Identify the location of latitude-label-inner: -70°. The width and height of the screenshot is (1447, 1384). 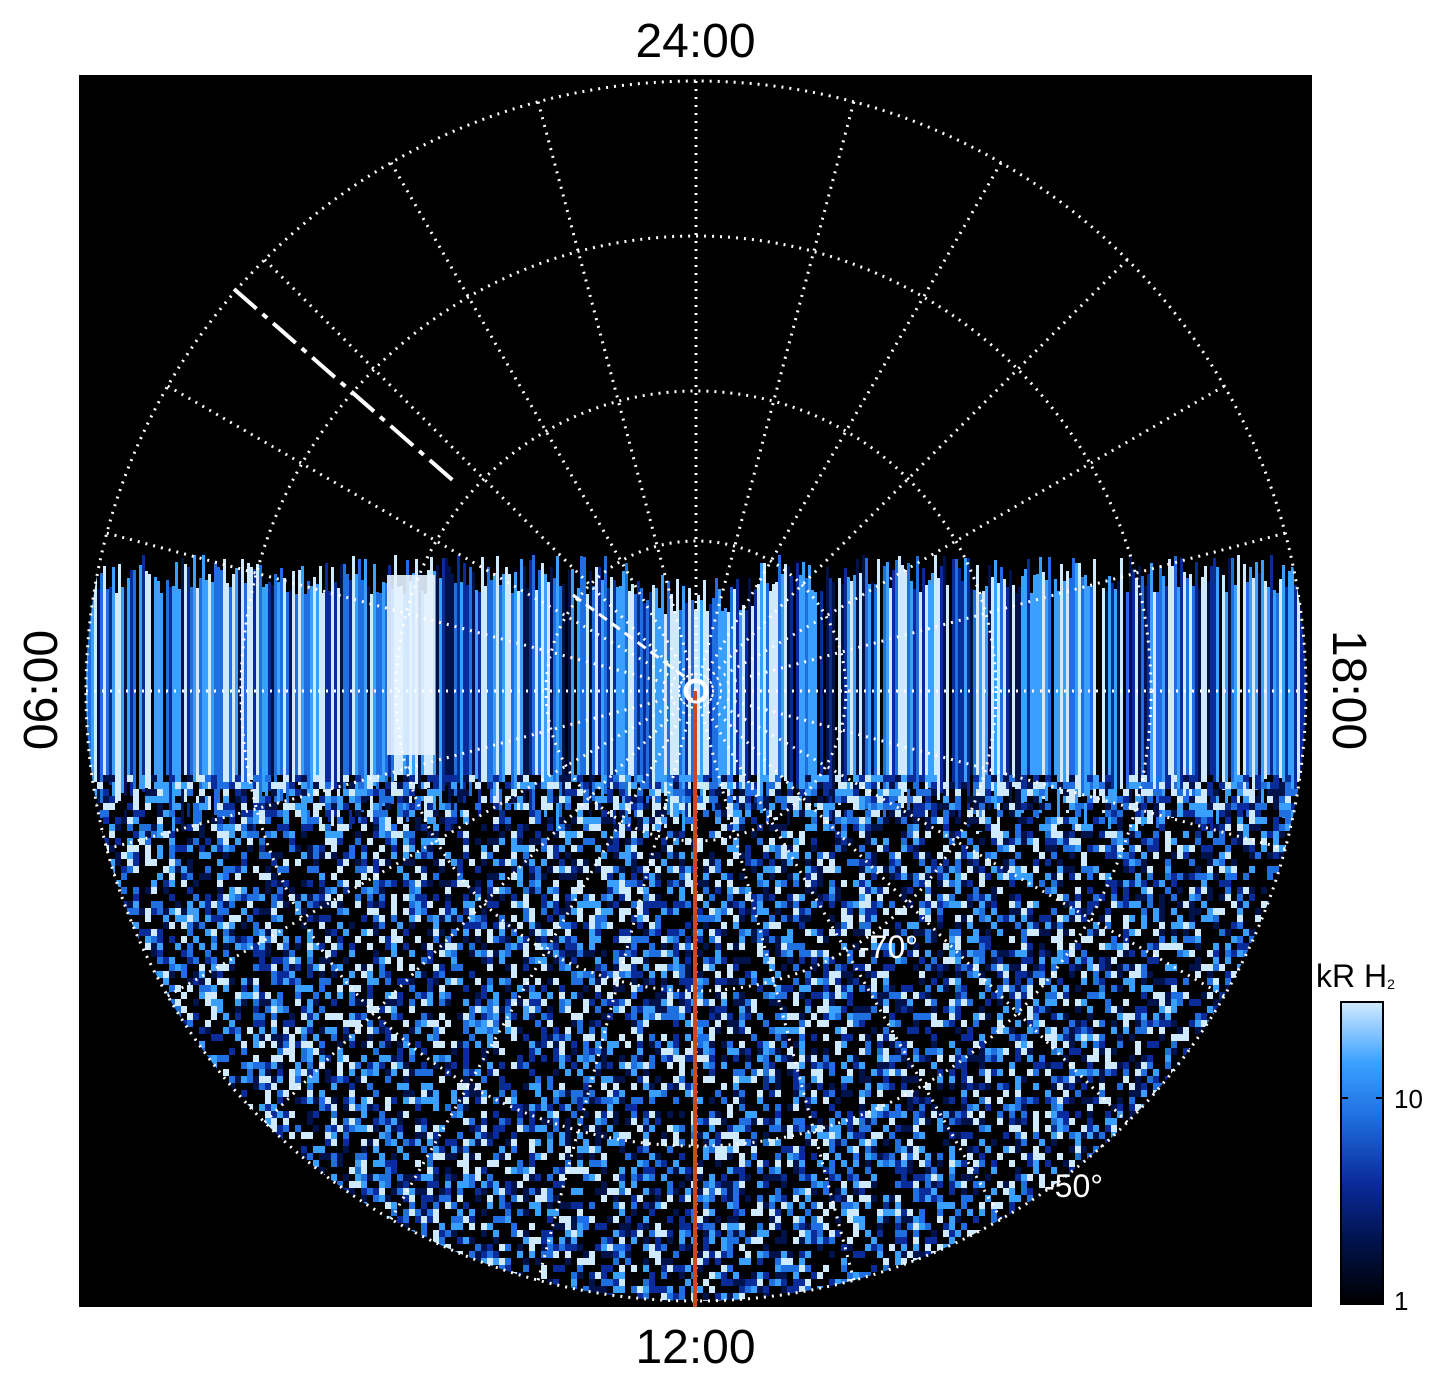
(888, 947).